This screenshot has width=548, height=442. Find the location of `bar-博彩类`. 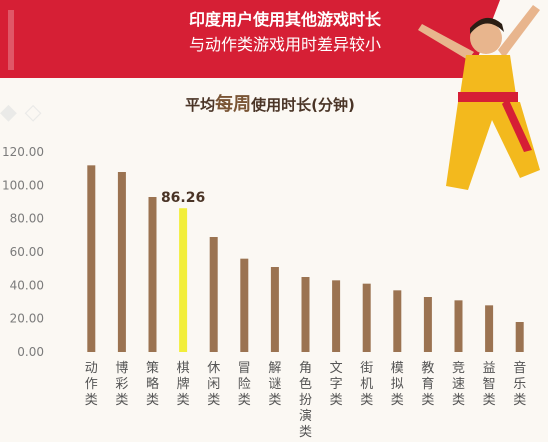

bar-博彩类 is located at coordinates (121, 262).